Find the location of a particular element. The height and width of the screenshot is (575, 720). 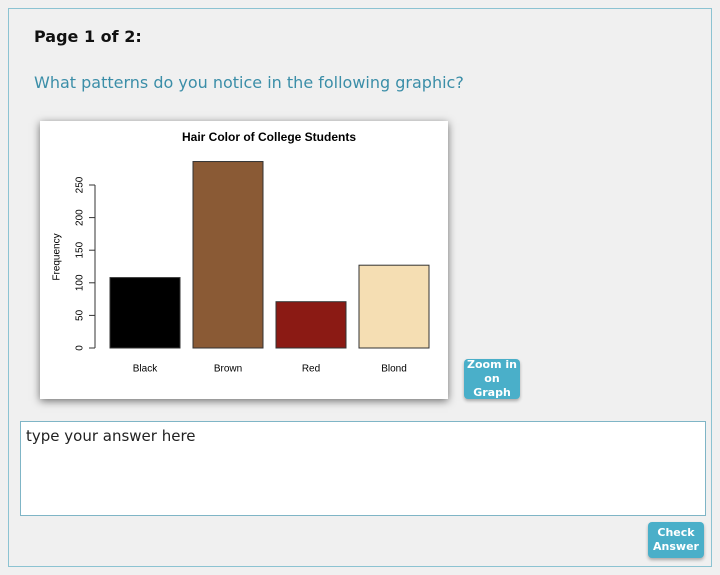

x-tick-label: Blond is located at coordinates (394, 369).